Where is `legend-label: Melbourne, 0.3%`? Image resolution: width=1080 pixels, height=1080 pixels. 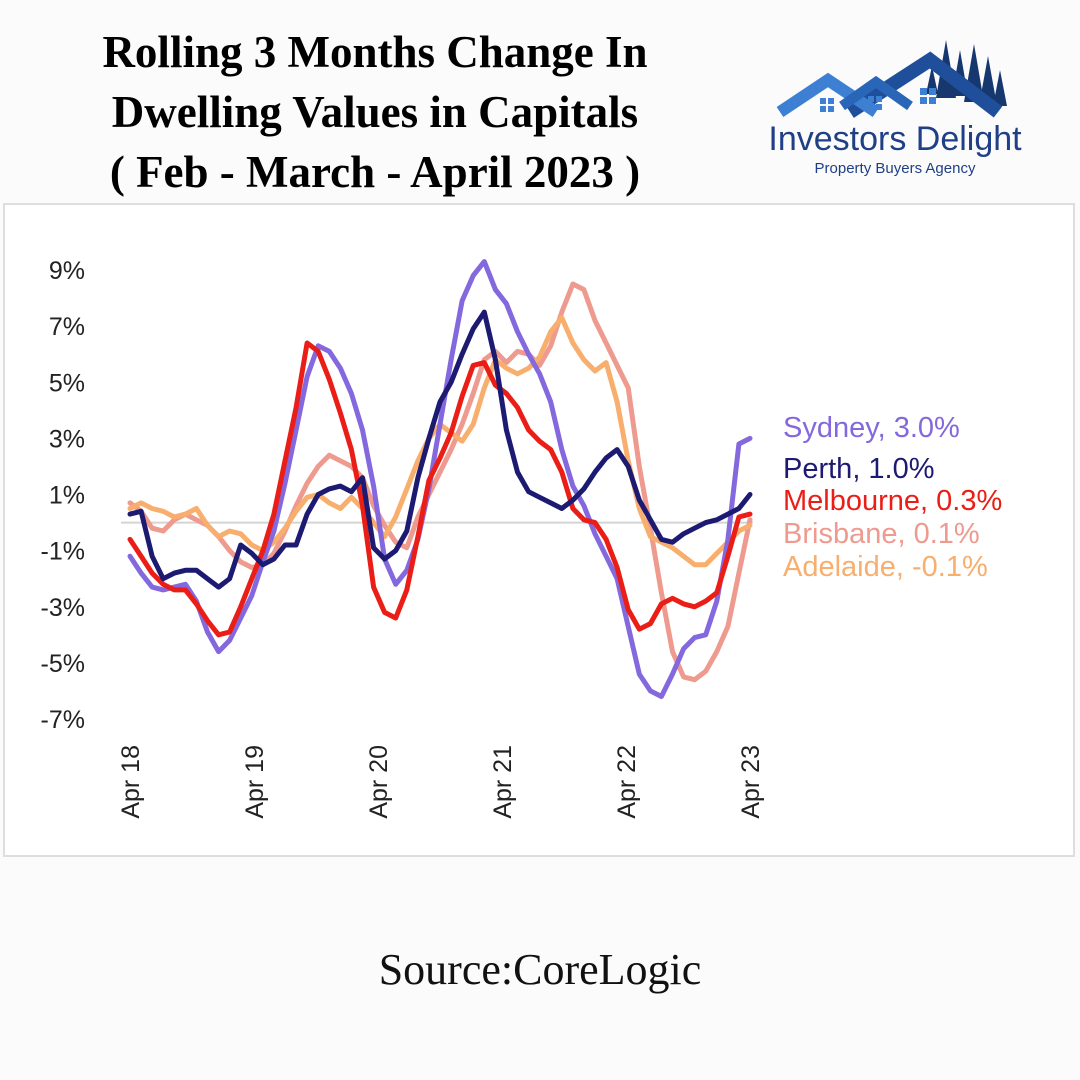
legend-label: Melbourne, 0.3% is located at coordinates (892, 501).